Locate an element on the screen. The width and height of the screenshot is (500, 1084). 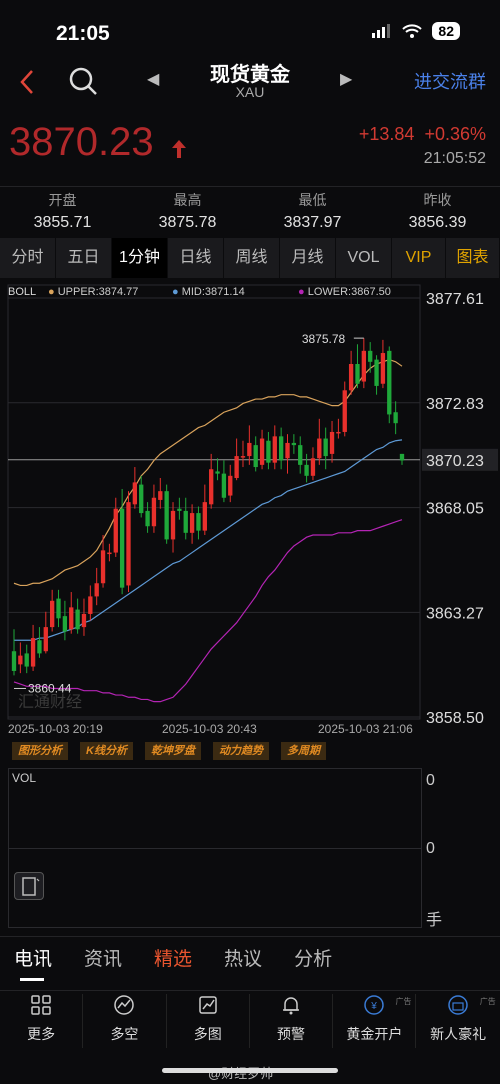
stat-label: 最高 is located at coordinates (187, 200).